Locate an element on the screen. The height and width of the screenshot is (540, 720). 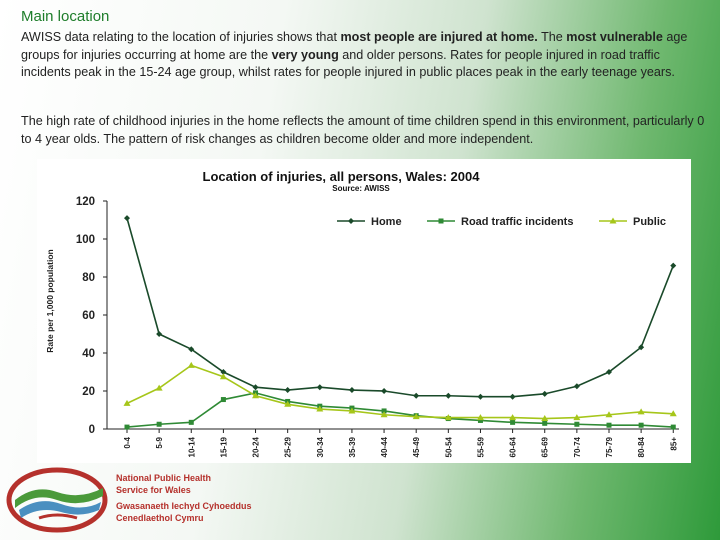
x-tick-label: 20-24 is located at coordinates (256, 446).